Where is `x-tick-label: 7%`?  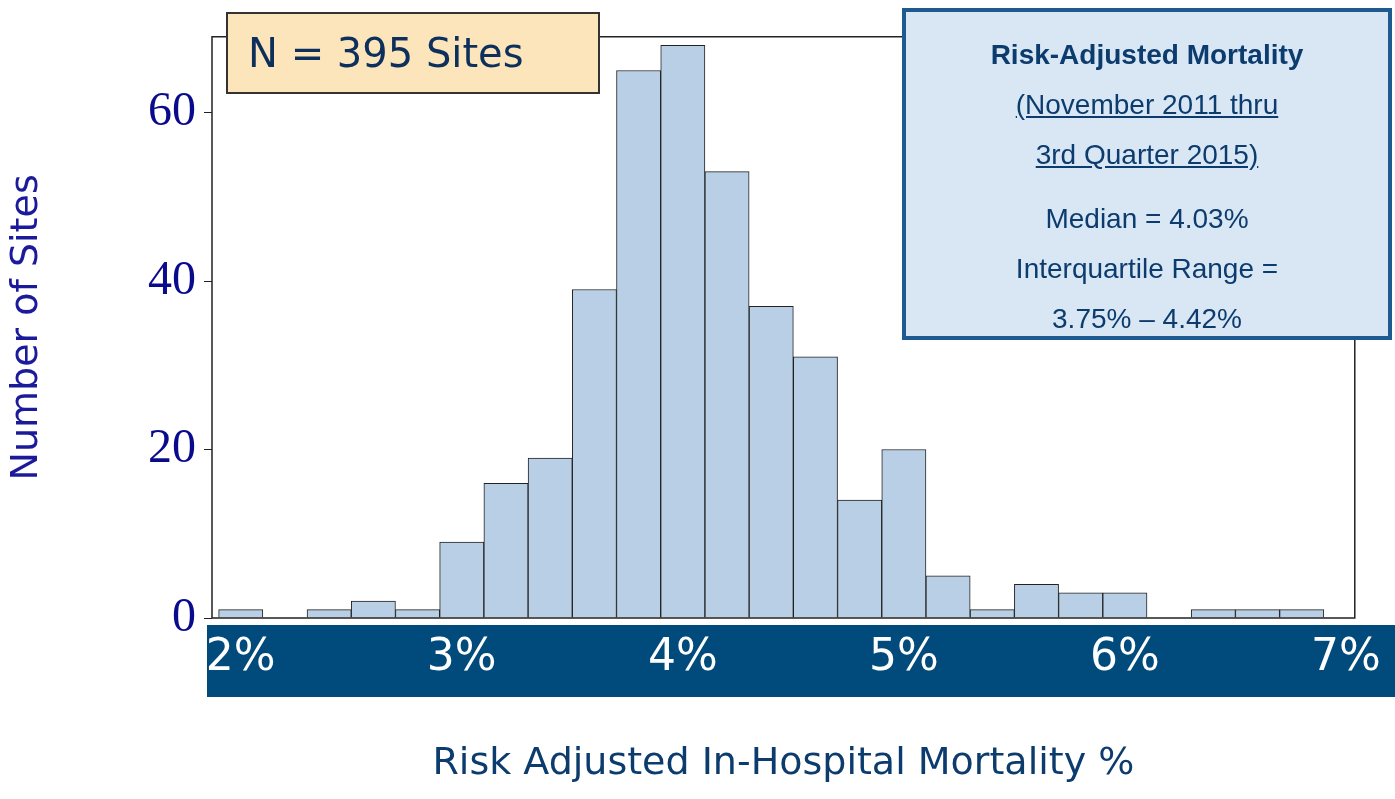 x-tick-label: 7% is located at coordinates (1346, 654).